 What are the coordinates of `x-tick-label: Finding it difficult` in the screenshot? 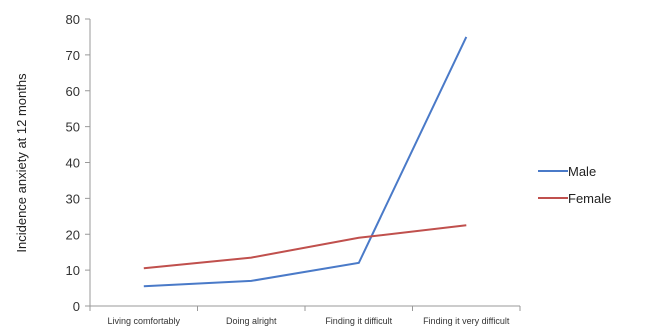 It's located at (358, 321).